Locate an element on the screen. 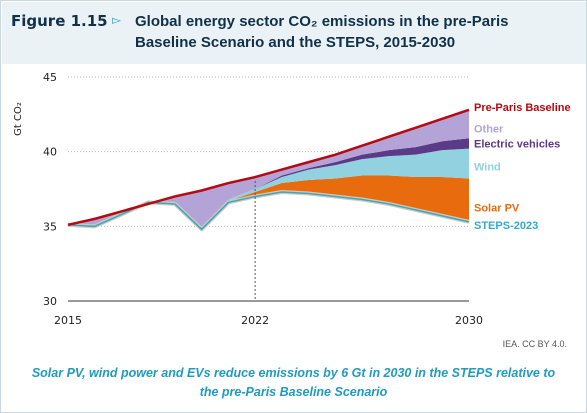 This screenshot has width=587, height=413. y-tick-label: 45 is located at coordinates (50, 77).